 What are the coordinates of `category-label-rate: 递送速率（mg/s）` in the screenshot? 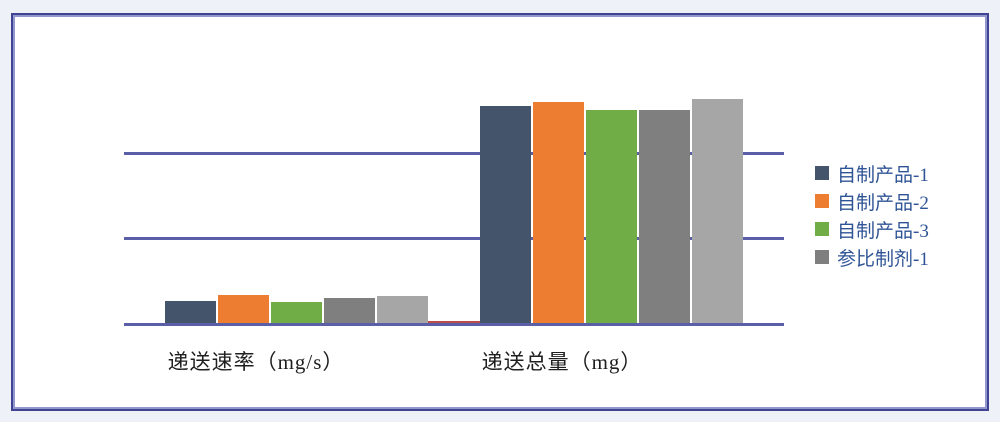 It's located at (256, 362).